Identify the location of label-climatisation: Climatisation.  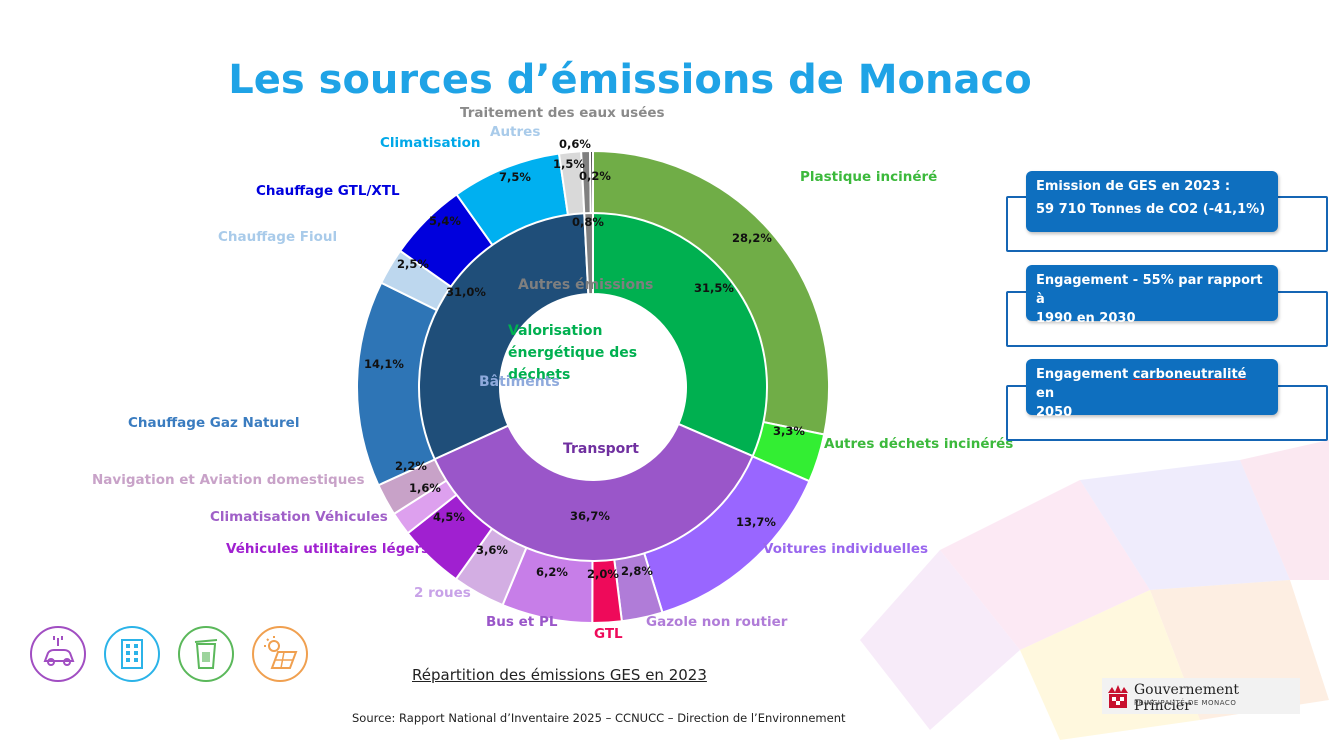
(430, 143).